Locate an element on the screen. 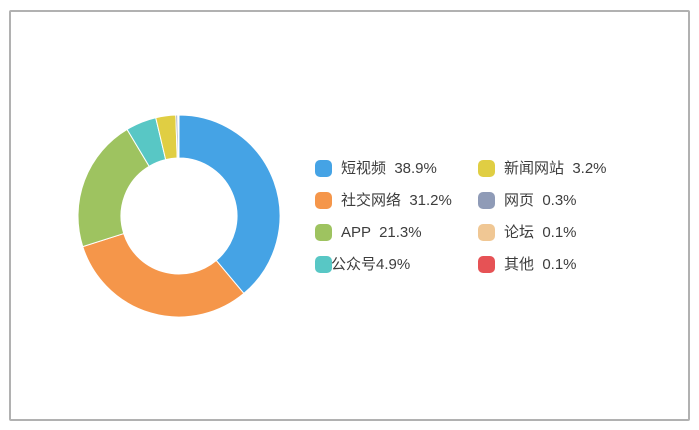  legend-item-APP: APP 21.3% is located at coordinates (383, 232).